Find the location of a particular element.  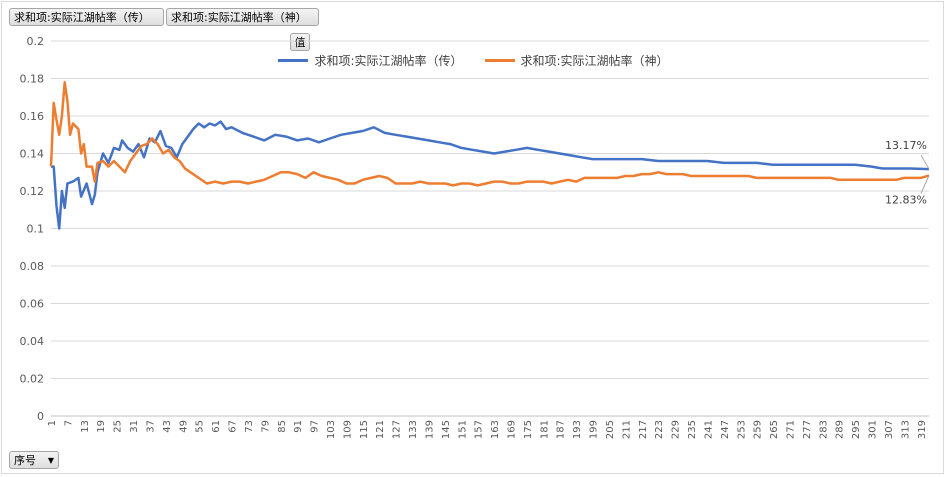

x-tick-label: 97 is located at coordinates (315, 426).